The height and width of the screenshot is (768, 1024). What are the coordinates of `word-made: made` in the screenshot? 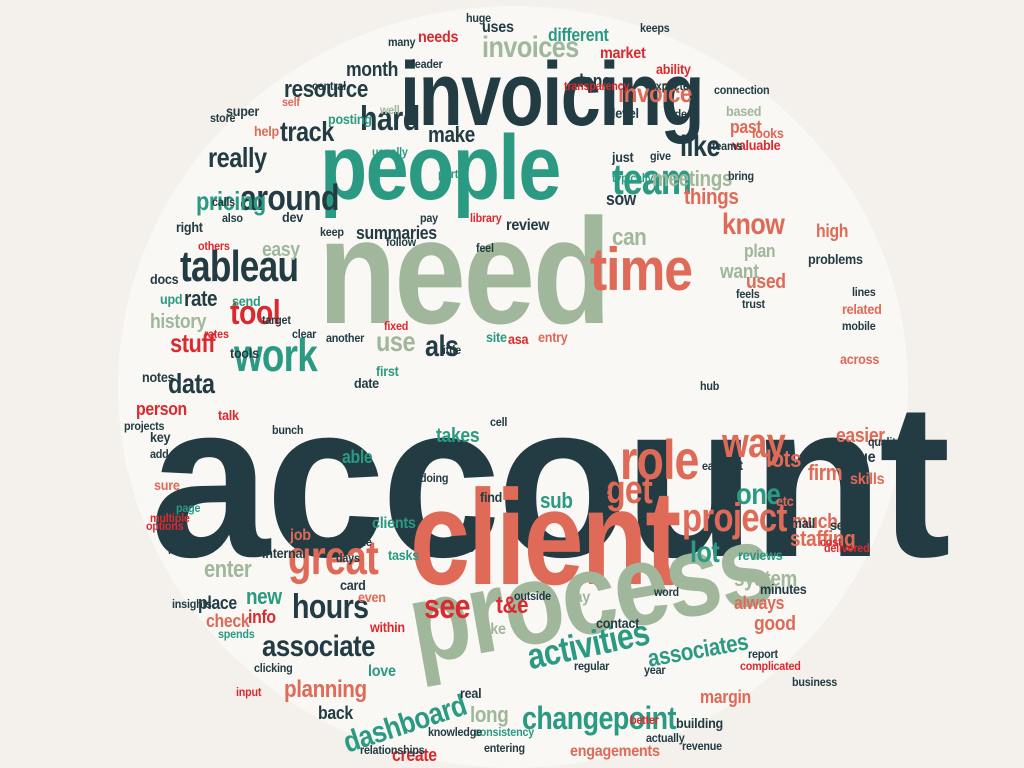 It's located at (188, 544).